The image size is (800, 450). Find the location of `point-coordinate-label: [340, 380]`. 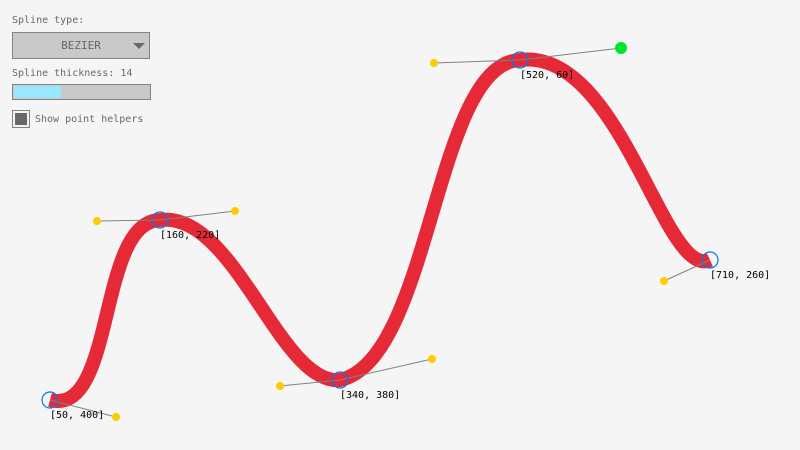

point-coordinate-label: [340, 380] is located at coordinates (370, 395).